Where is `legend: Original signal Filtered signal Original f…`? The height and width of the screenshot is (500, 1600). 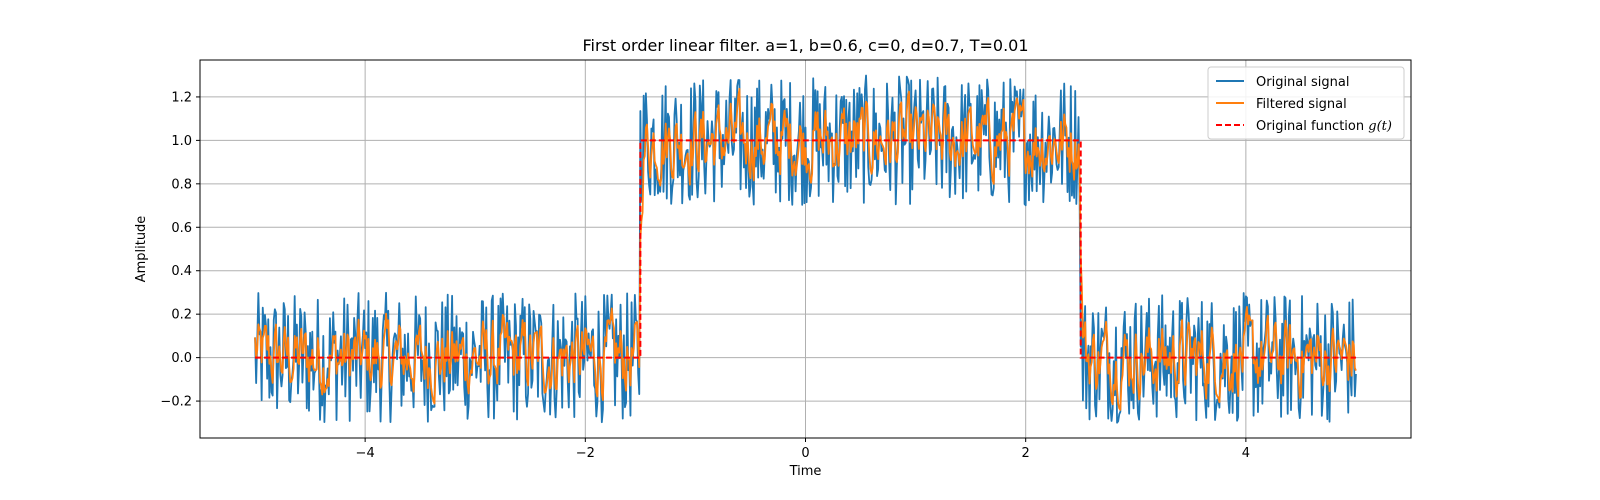 legend: Original signal Filtered signal Original f… is located at coordinates (1306, 103).